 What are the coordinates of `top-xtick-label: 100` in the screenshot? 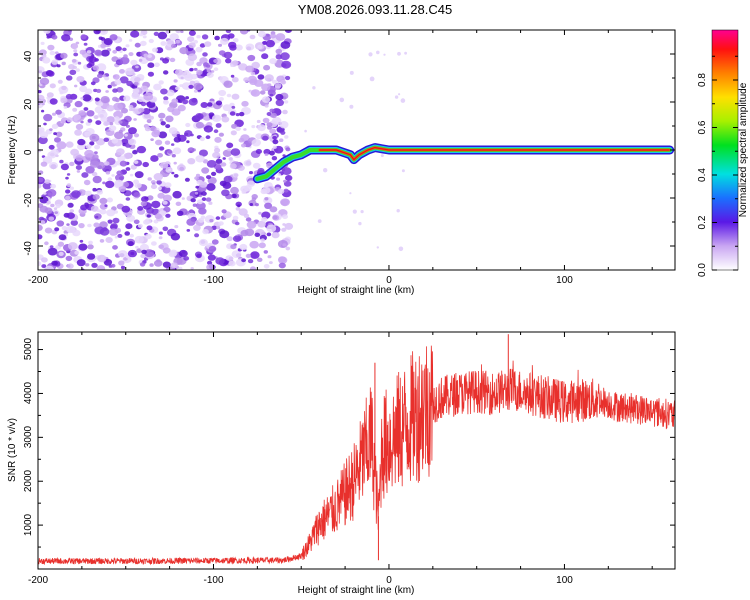 It's located at (564, 280).